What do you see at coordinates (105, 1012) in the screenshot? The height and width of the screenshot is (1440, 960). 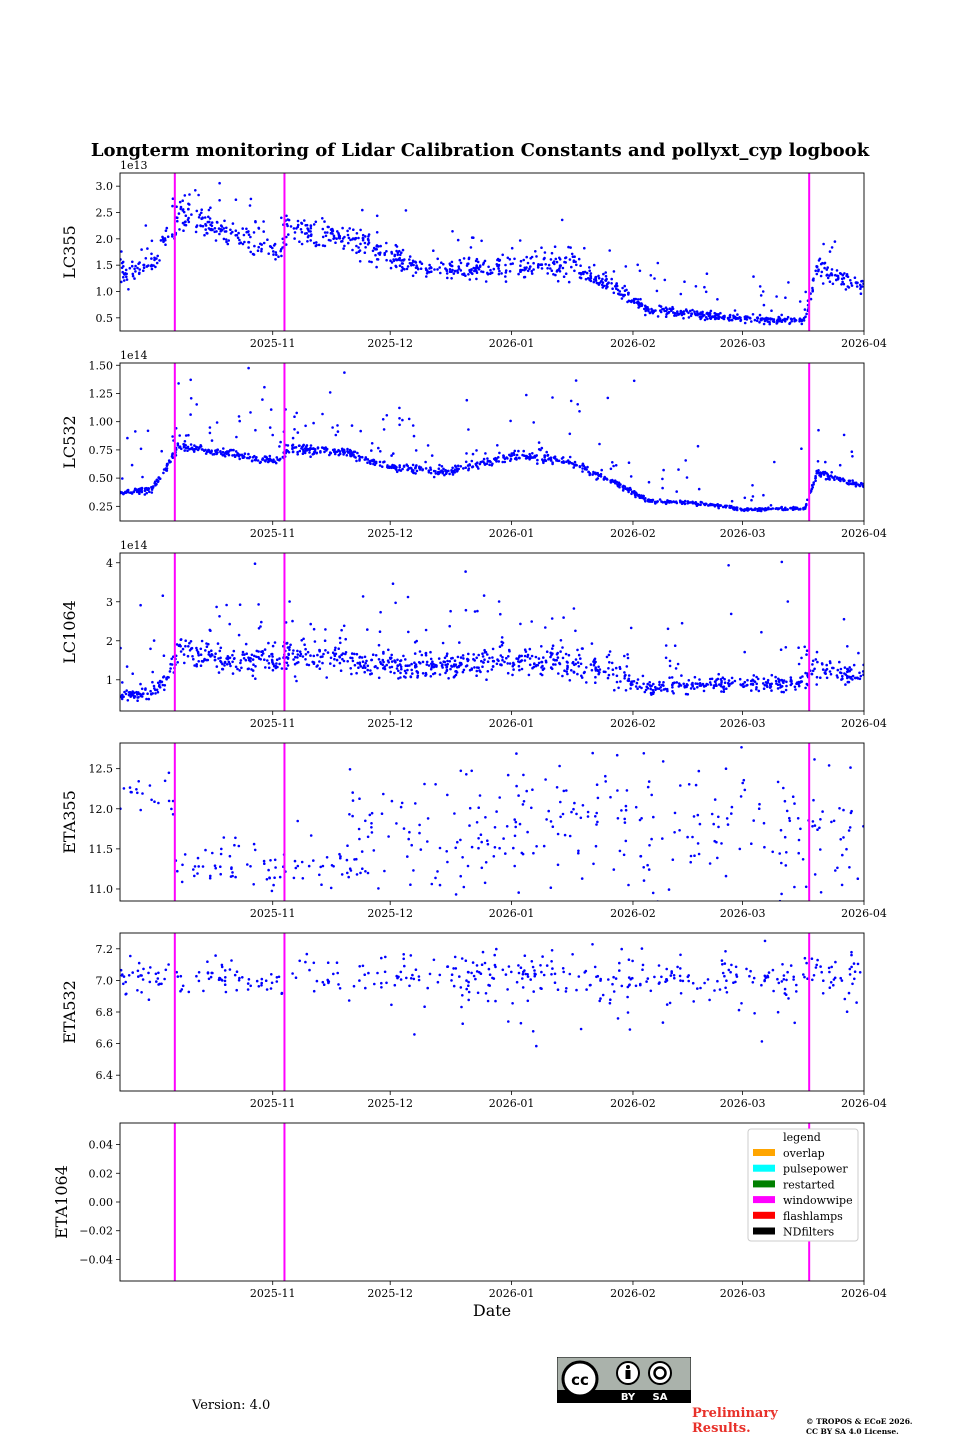 I see `y-tick-label: 6.8` at bounding box center [105, 1012].